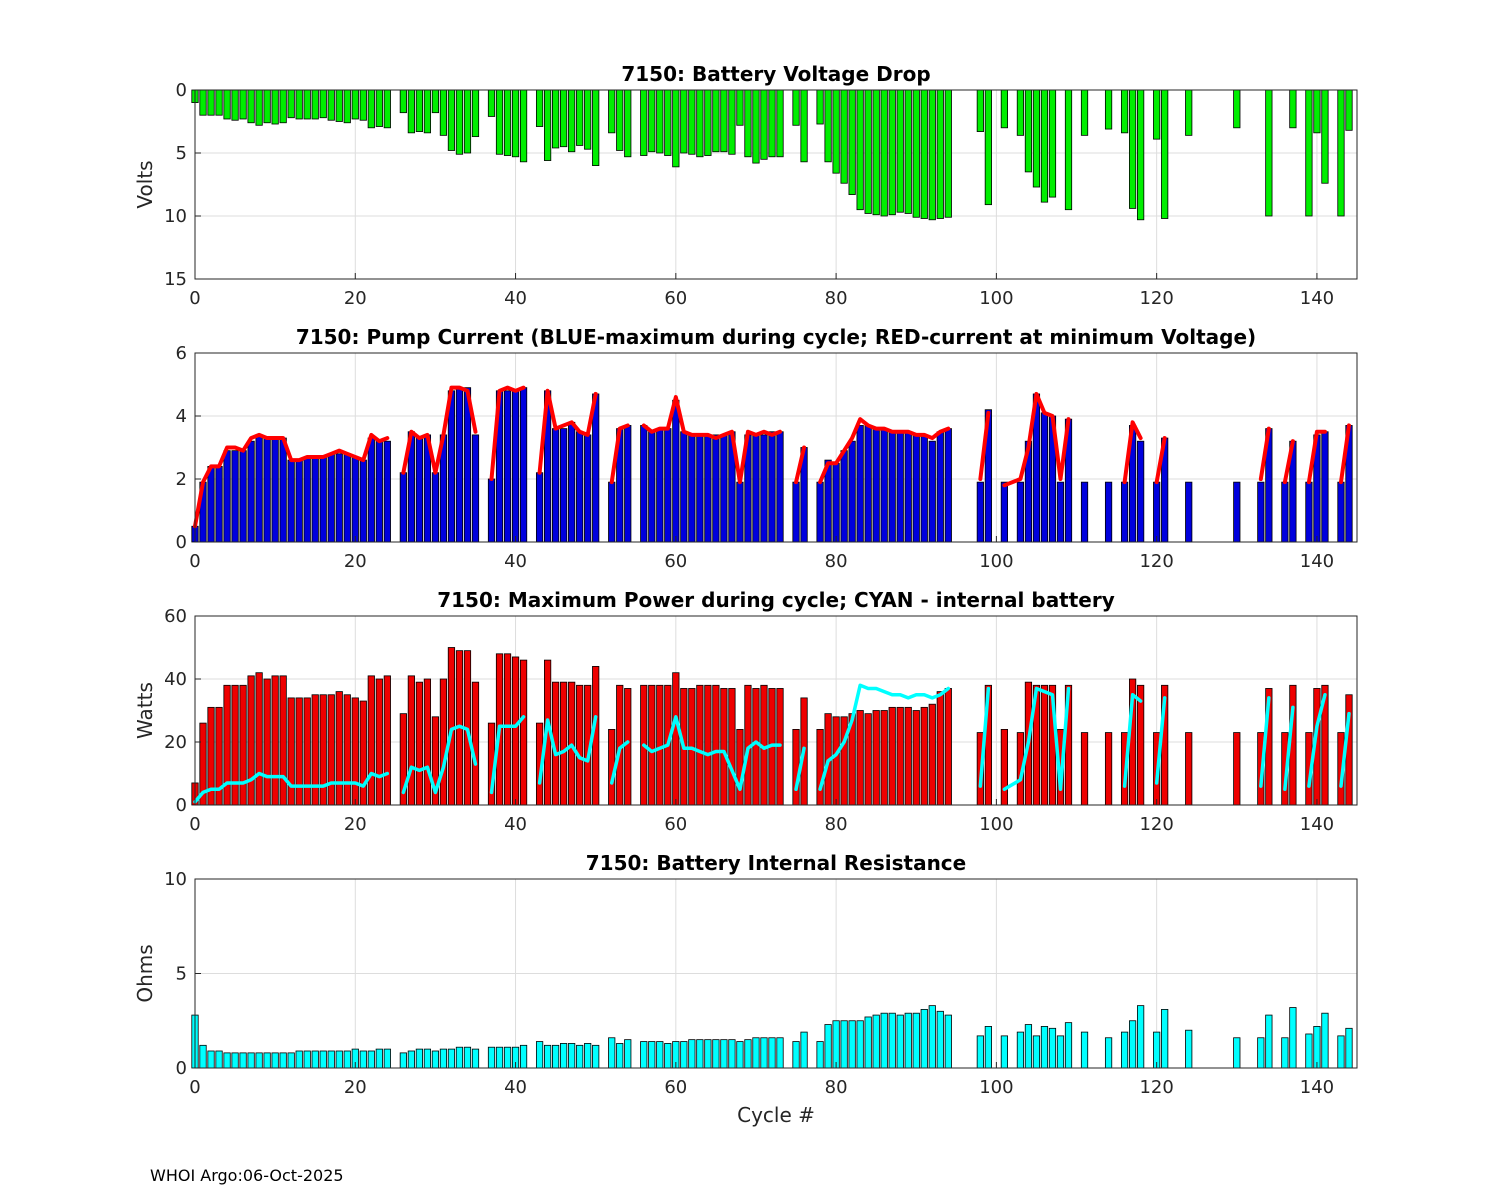 The image size is (1500, 1200). I want to click on power-x-tick-label: 60, so click(675, 824).